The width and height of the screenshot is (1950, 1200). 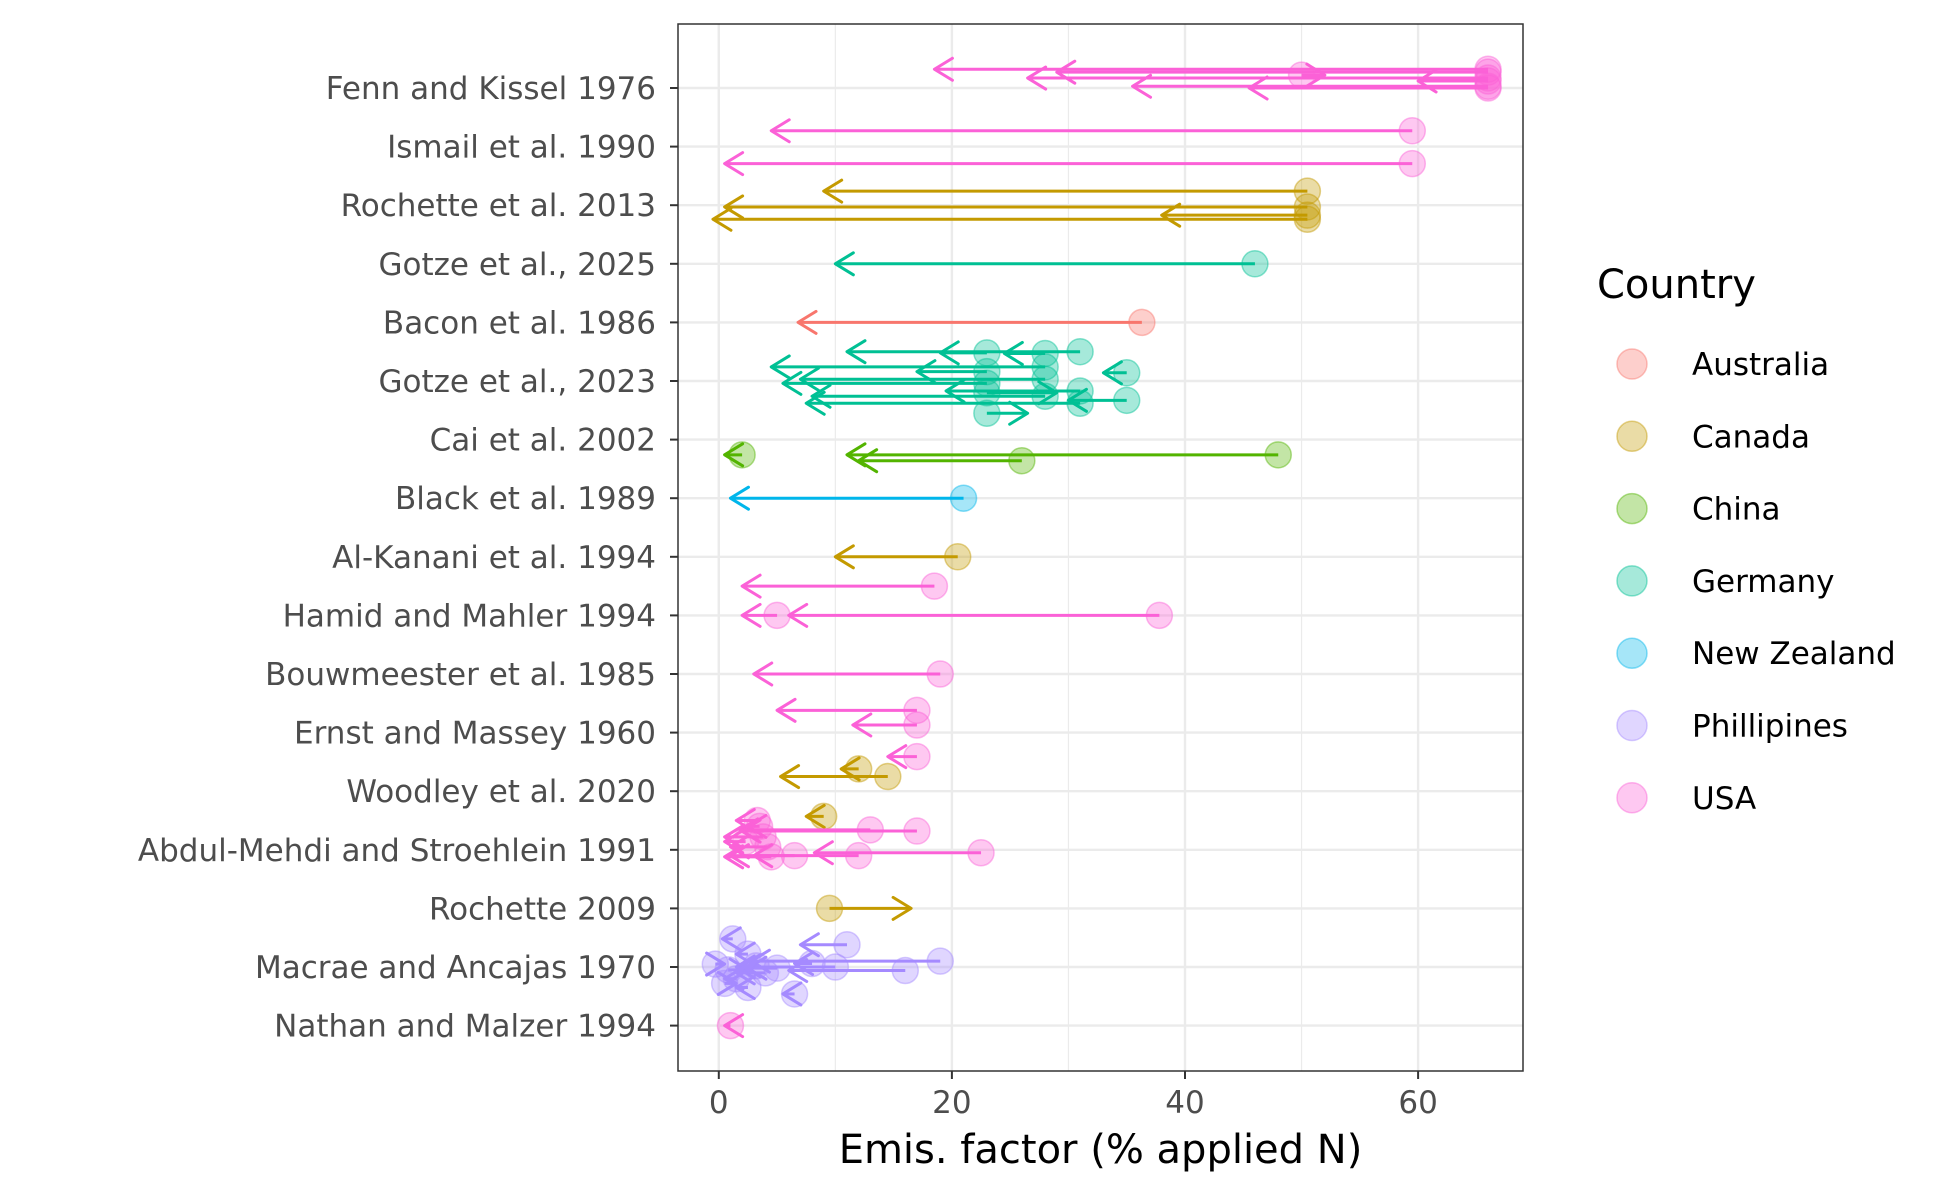 I want to click on y-tick-label: Fenn and Kissel 1976, so click(x=491, y=89).